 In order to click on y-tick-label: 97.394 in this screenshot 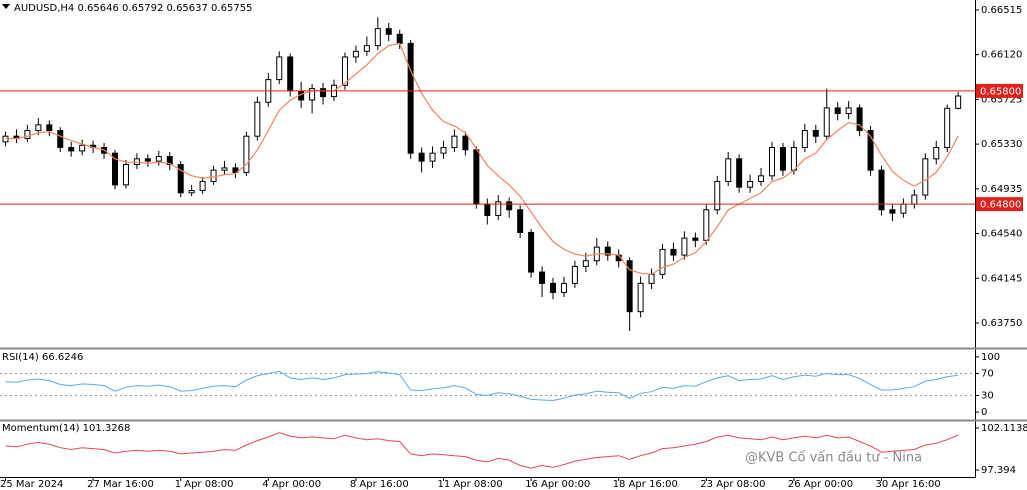, I will do `click(998, 470)`.